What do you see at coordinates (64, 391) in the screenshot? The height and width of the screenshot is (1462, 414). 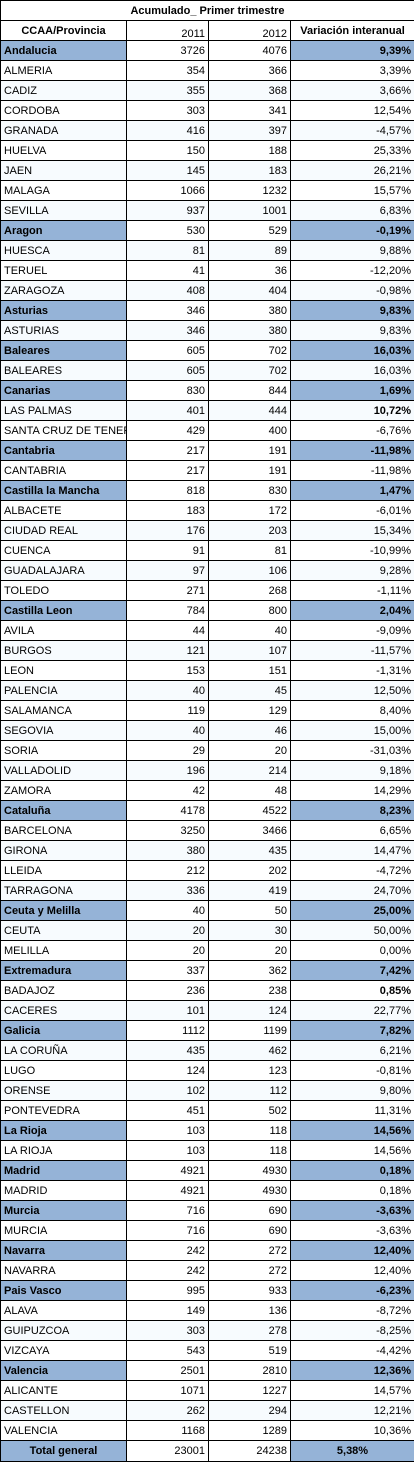 I see `region-name: Canarias` at bounding box center [64, 391].